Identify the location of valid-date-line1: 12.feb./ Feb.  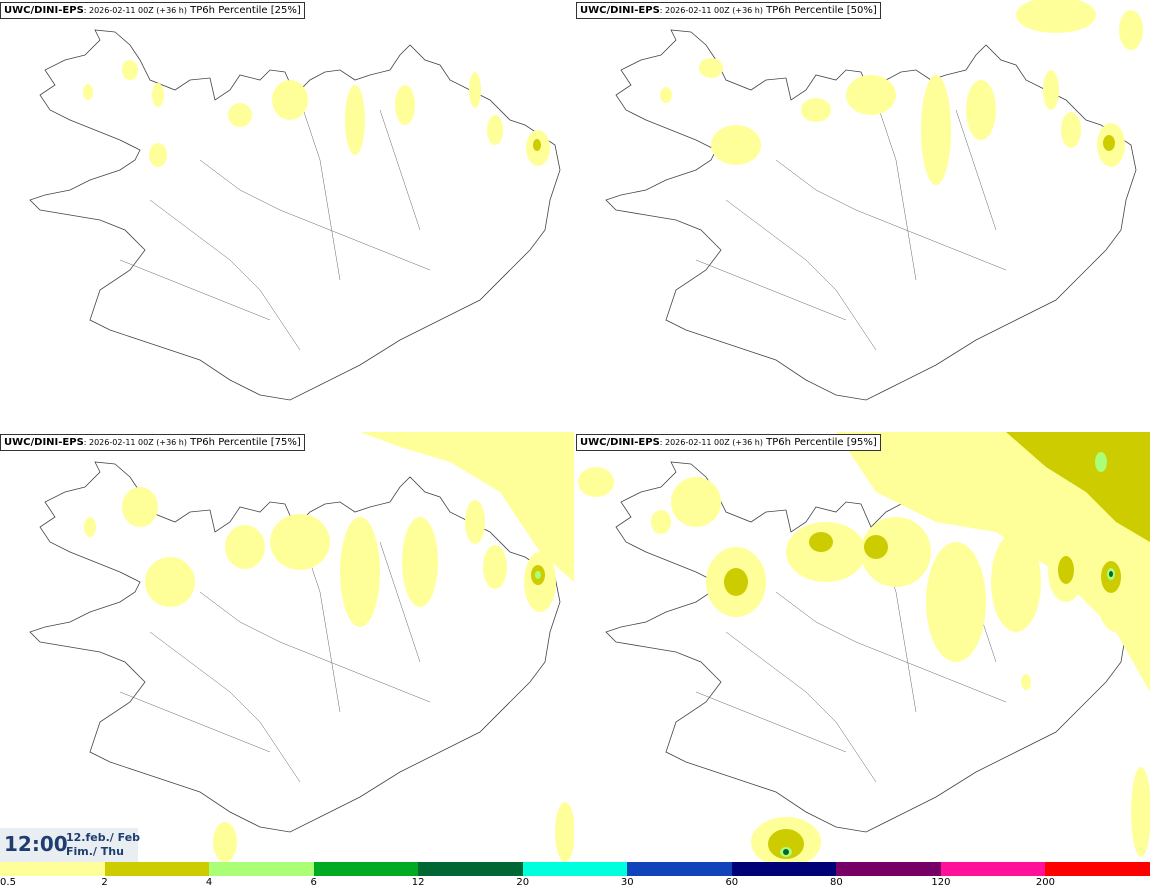
(103, 837).